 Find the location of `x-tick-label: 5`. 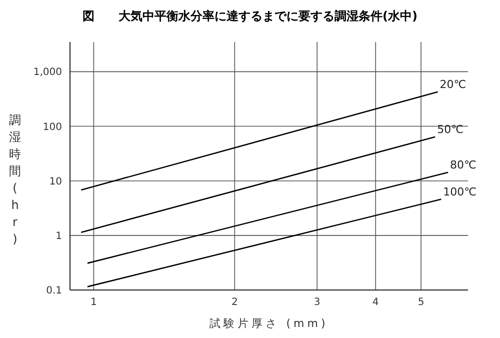

x-tick-label: 5 is located at coordinates (421, 302).